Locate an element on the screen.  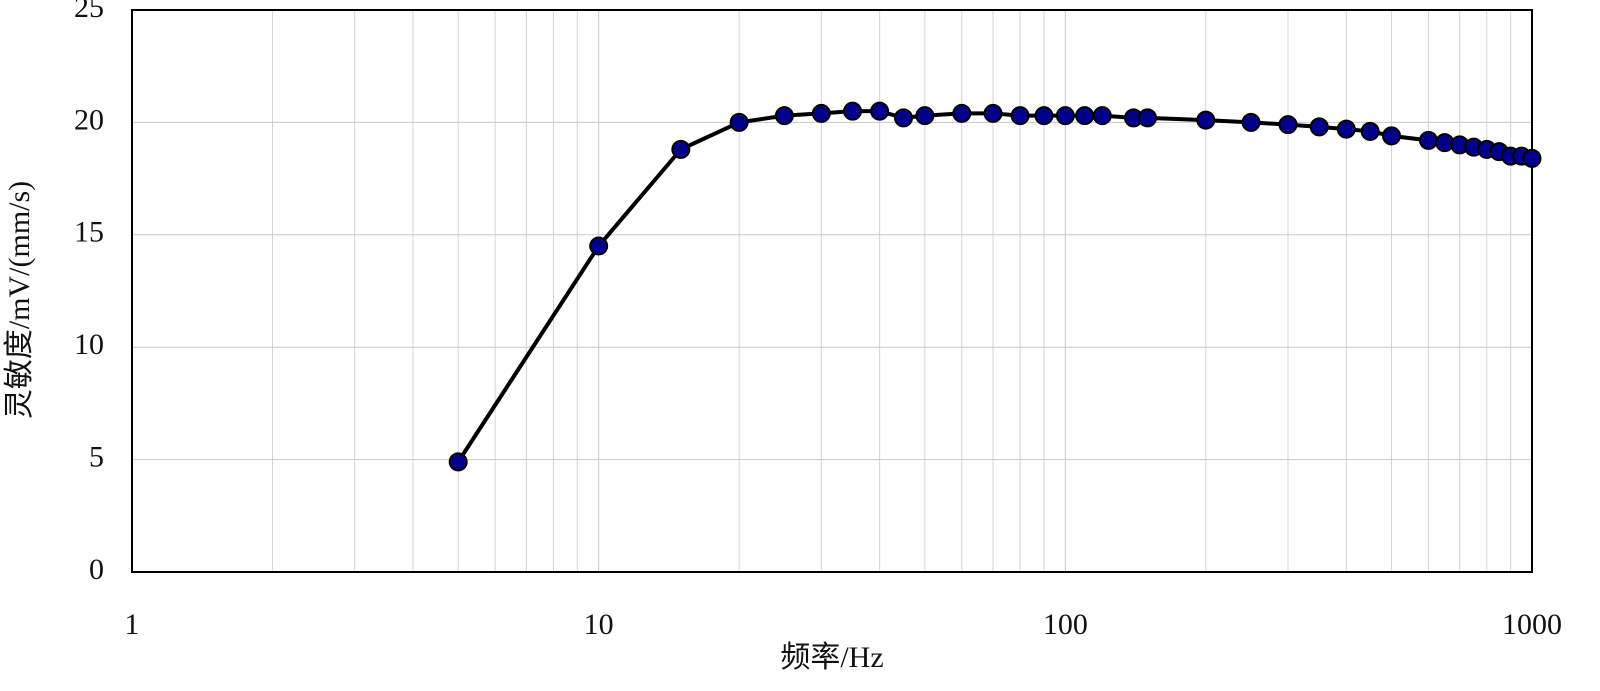
y-tick-label: 10 is located at coordinates (89, 344).